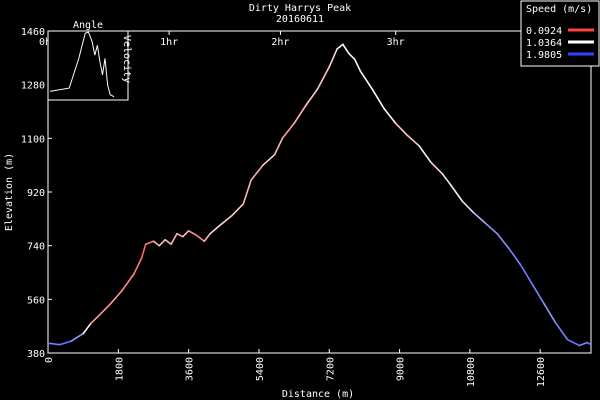  What do you see at coordinates (280, 42) in the screenshot?
I see `time-tick-label: 2hr` at bounding box center [280, 42].